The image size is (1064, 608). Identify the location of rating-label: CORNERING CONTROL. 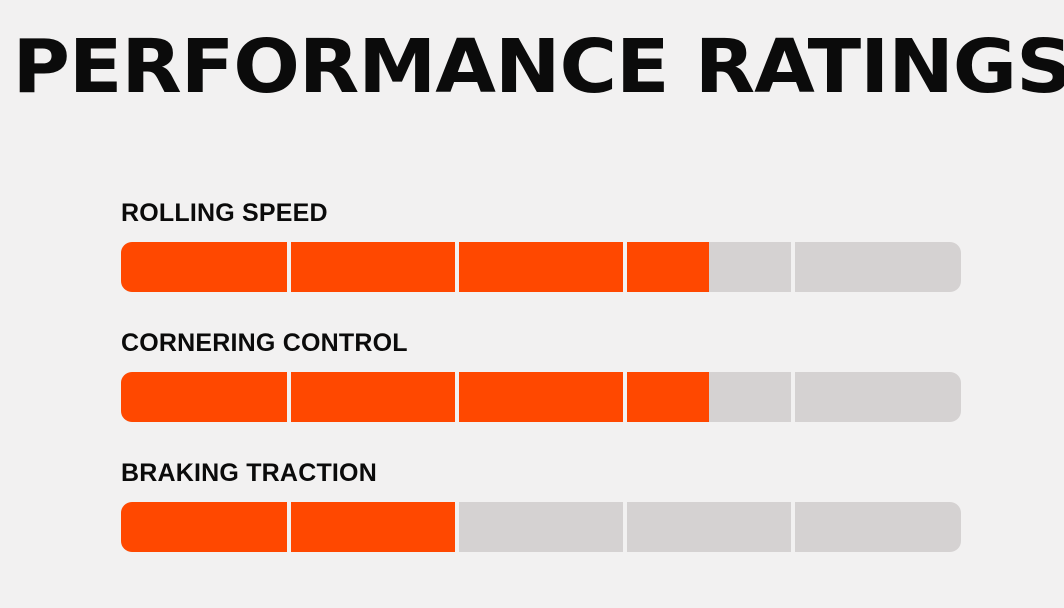
(264, 343).